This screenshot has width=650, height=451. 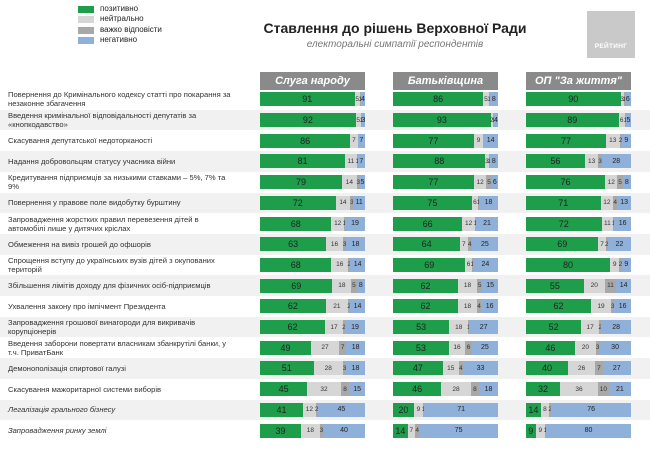 What do you see at coordinates (285, 347) in the screenshot?
I see `bar-segment-pos: 49` at bounding box center [285, 347].